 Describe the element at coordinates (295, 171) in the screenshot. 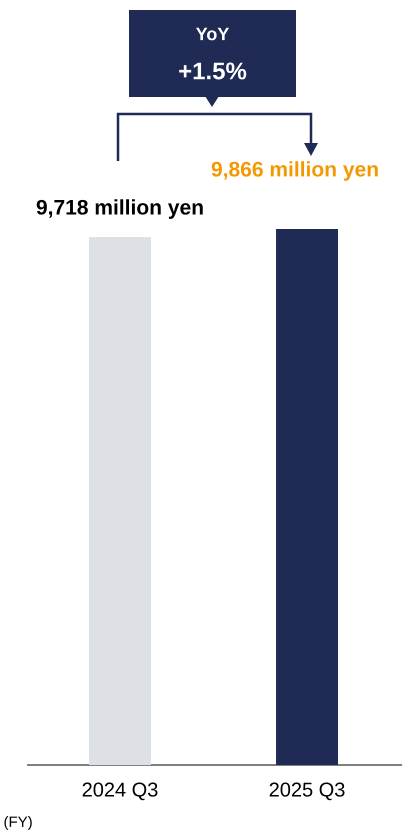

I see `data-label: 9,866 million yen` at that location.